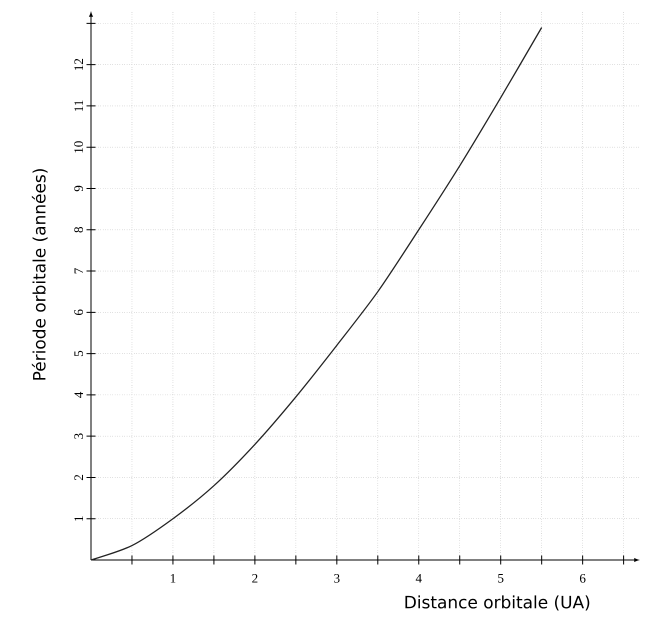 This screenshot has width=646, height=629. I want to click on y-tick-label: 1, so click(78, 518).